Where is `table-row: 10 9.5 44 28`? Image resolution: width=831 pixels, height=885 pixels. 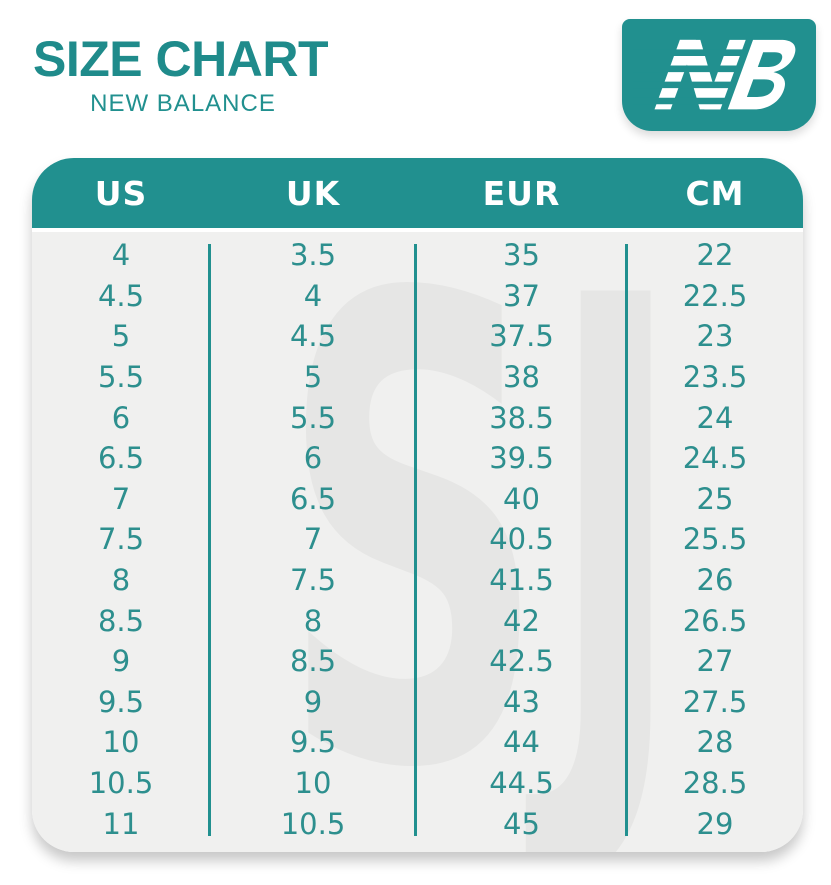
table-row: 10 9.5 44 28 is located at coordinates (417, 742).